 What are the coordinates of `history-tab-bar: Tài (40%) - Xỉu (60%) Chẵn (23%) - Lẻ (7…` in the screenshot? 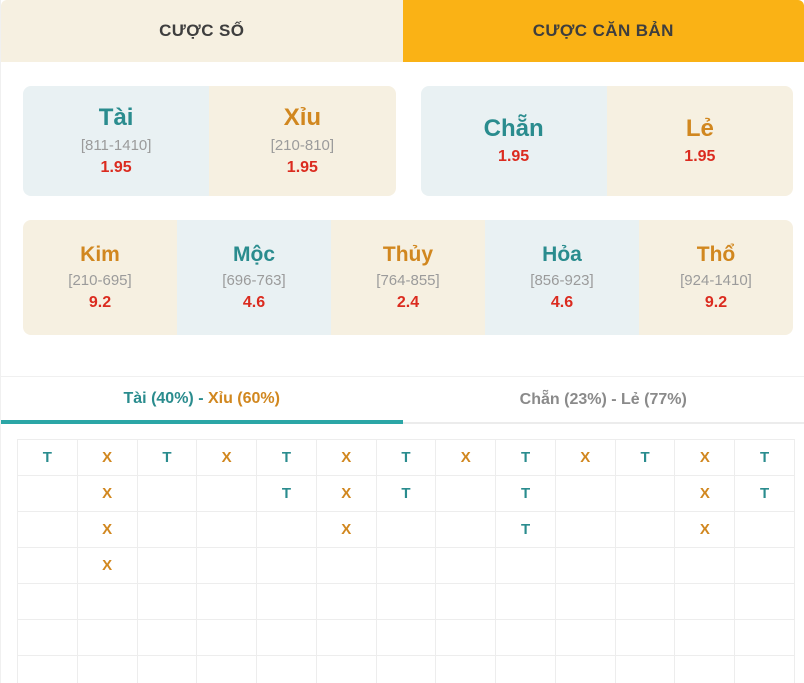 It's located at (402, 400).